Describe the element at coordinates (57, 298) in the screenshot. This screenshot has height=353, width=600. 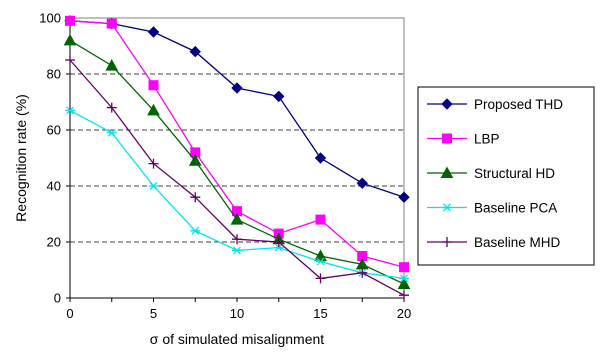
I see `y-tick-label: 0` at that location.